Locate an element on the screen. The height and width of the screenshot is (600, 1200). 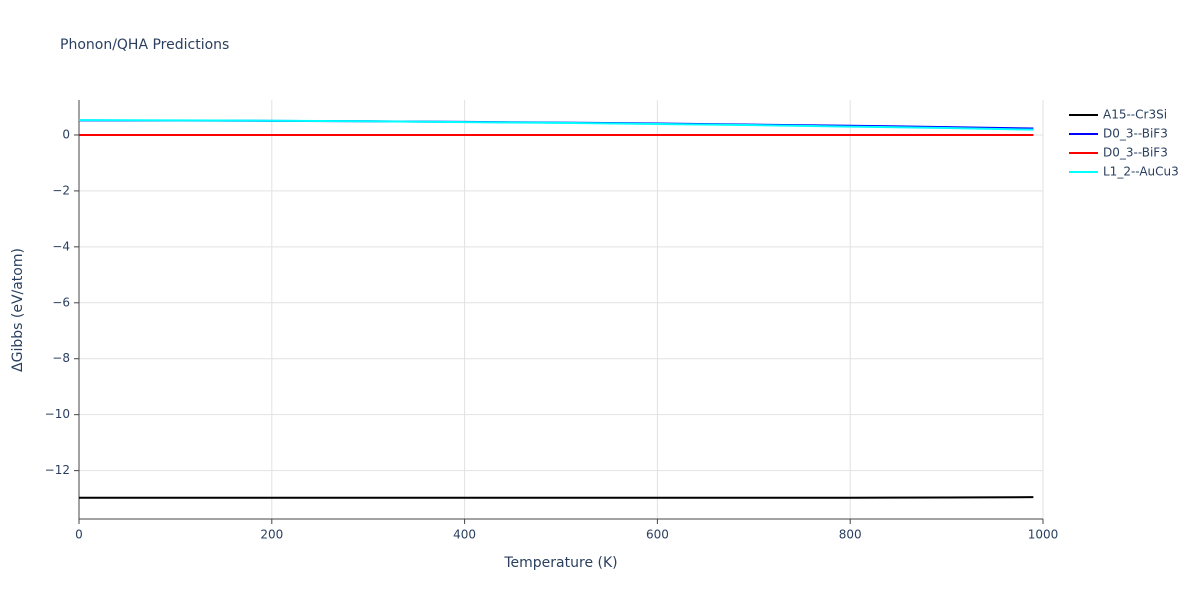
x-tick-label: 200 is located at coordinates (271, 535).